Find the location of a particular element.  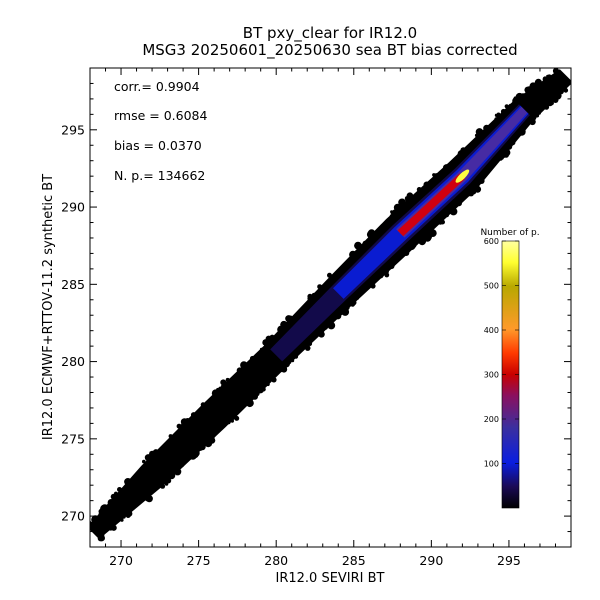

colorbar: Number of p. 100 200 300 400 500 600 is located at coordinates (510, 368).